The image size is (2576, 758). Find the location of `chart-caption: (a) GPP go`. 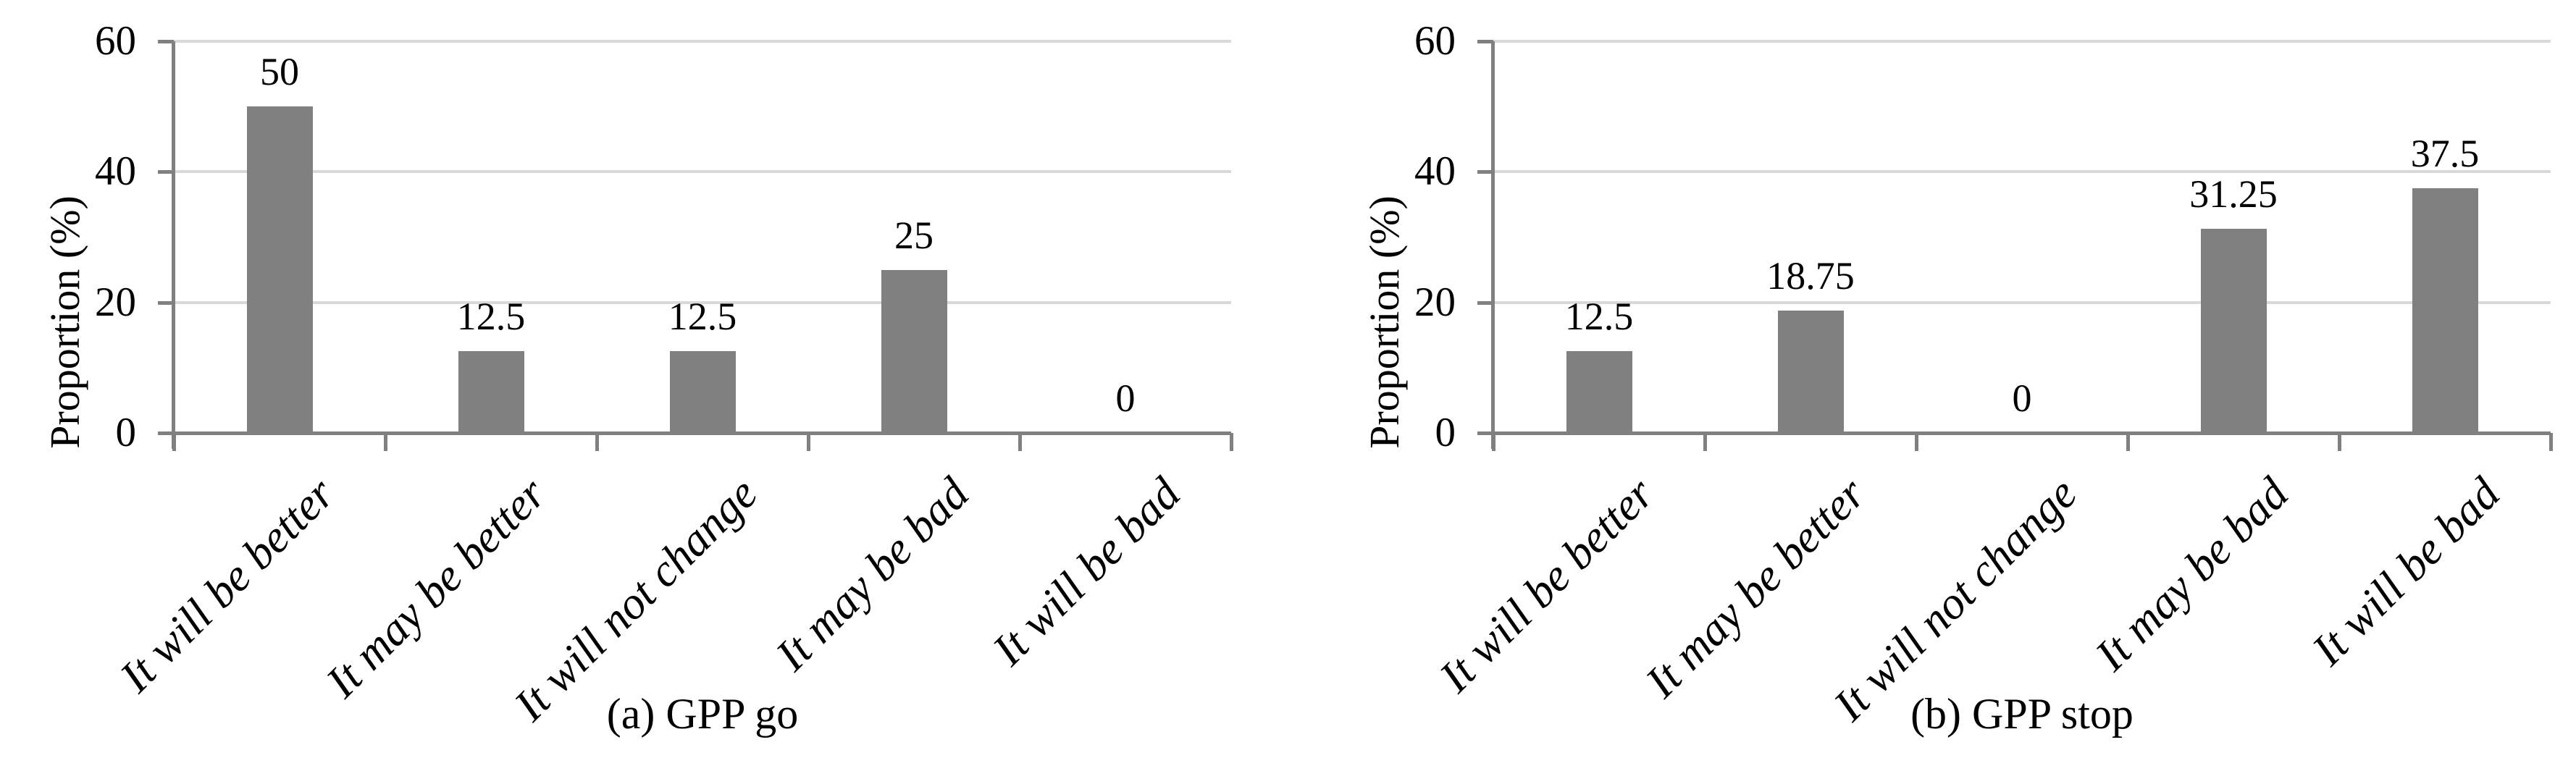

chart-caption: (a) GPP go is located at coordinates (702, 714).